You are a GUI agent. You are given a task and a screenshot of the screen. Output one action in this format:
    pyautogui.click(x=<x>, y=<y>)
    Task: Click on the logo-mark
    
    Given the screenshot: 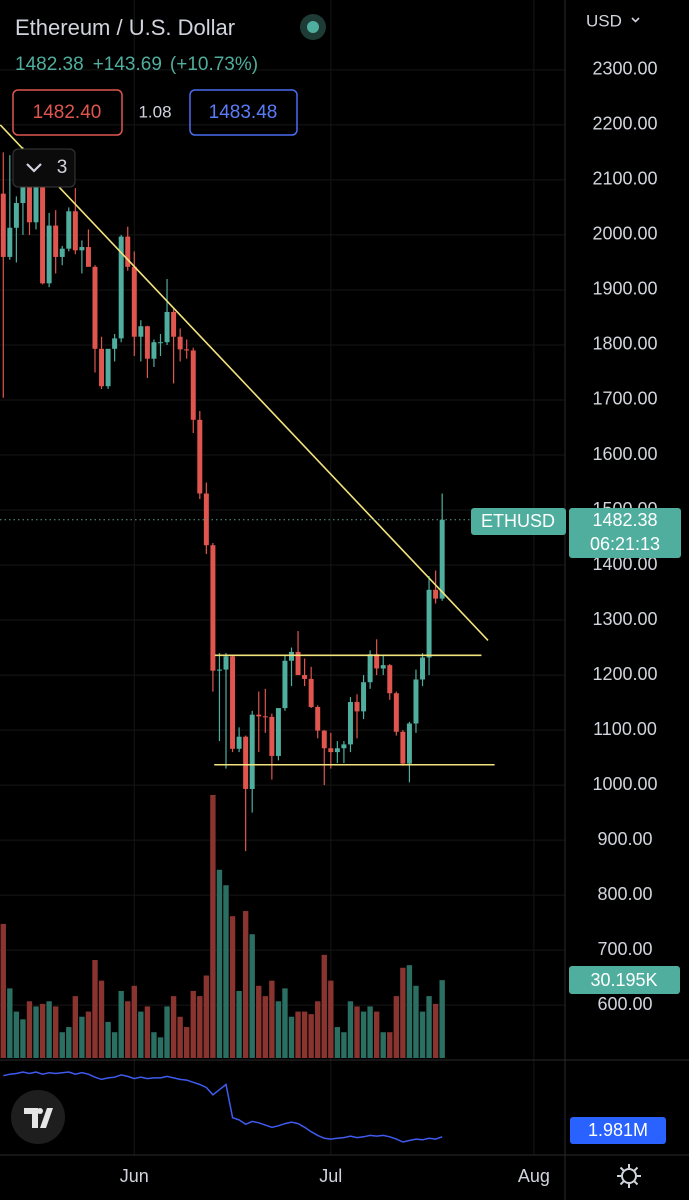 What is the action you would take?
    pyautogui.click(x=38, y=1118)
    